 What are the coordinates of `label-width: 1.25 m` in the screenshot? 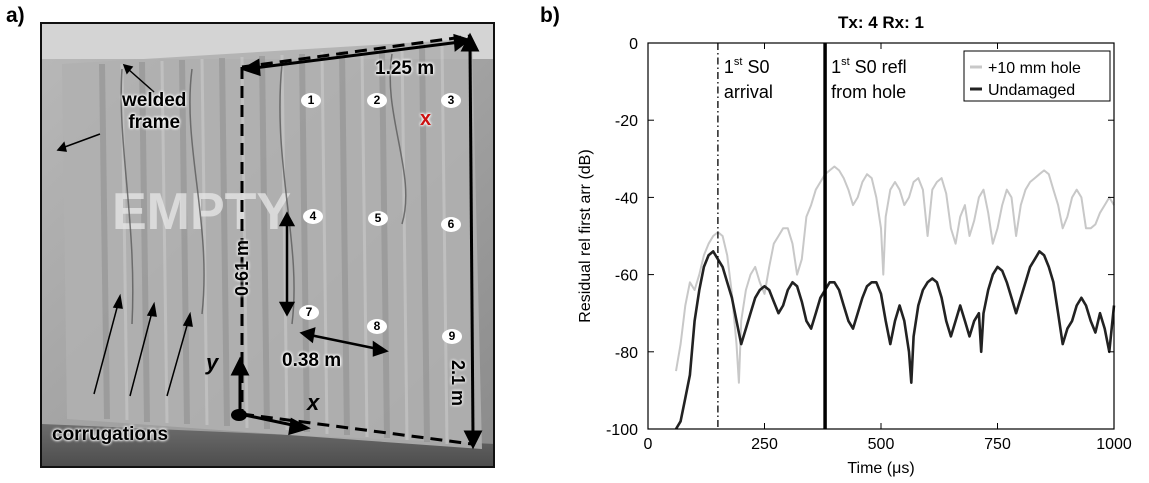 It's located at (405, 68).